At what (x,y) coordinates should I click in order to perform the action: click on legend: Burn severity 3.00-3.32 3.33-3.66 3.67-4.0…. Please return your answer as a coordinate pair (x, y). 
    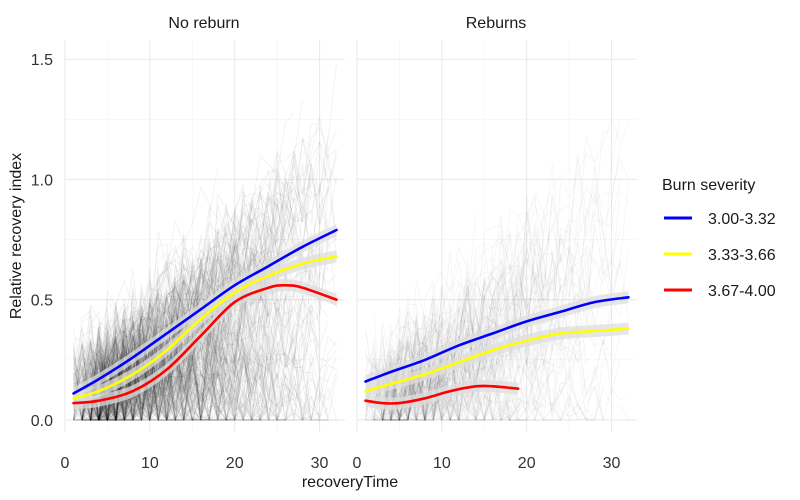
    Looking at the image, I should click on (719, 238).